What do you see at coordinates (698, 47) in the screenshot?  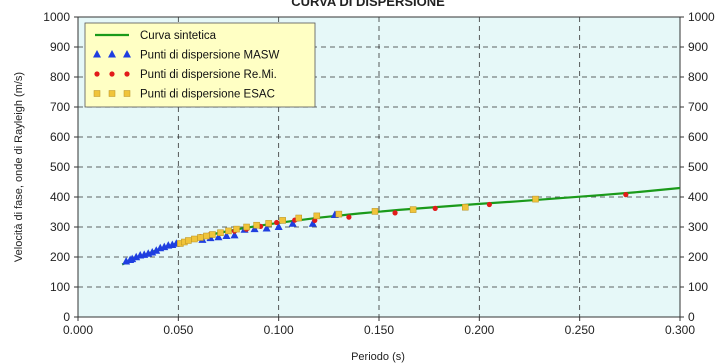 I see `y-tick-label-right: 900` at bounding box center [698, 47].